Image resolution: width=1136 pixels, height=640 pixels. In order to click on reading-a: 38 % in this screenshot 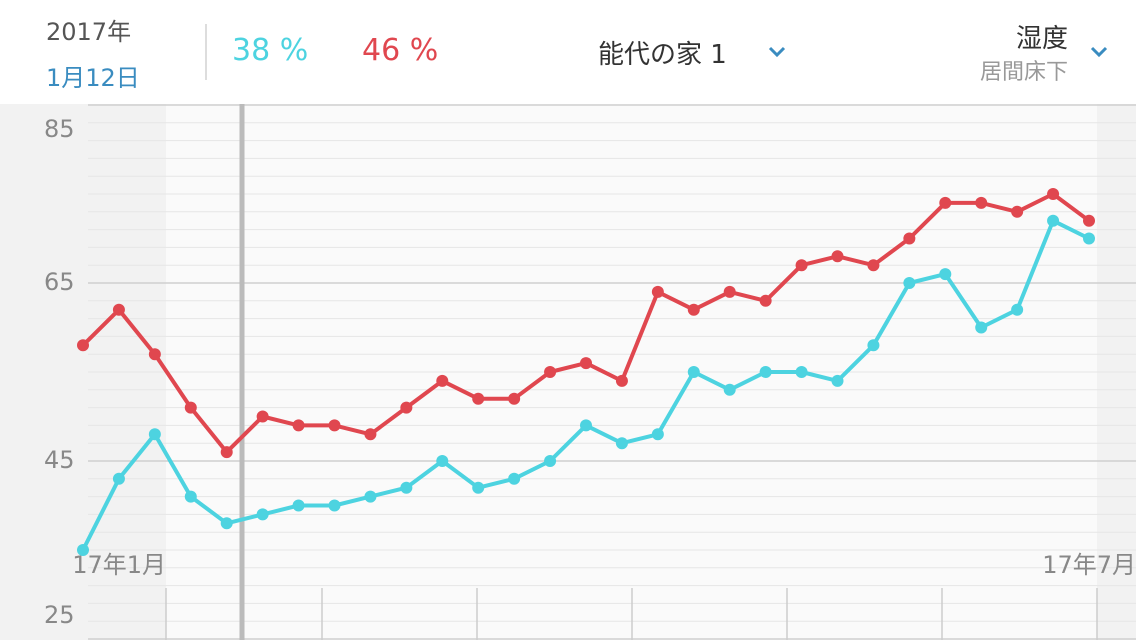, I will do `click(270, 50)`.